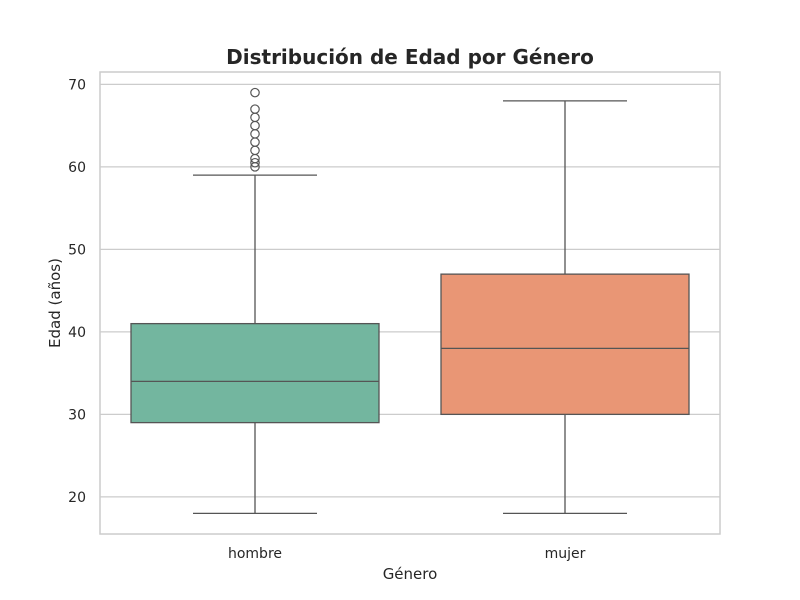 The image size is (800, 600). Describe the element at coordinates (565, 554) in the screenshot. I see `x-tick-label: mujer` at that location.